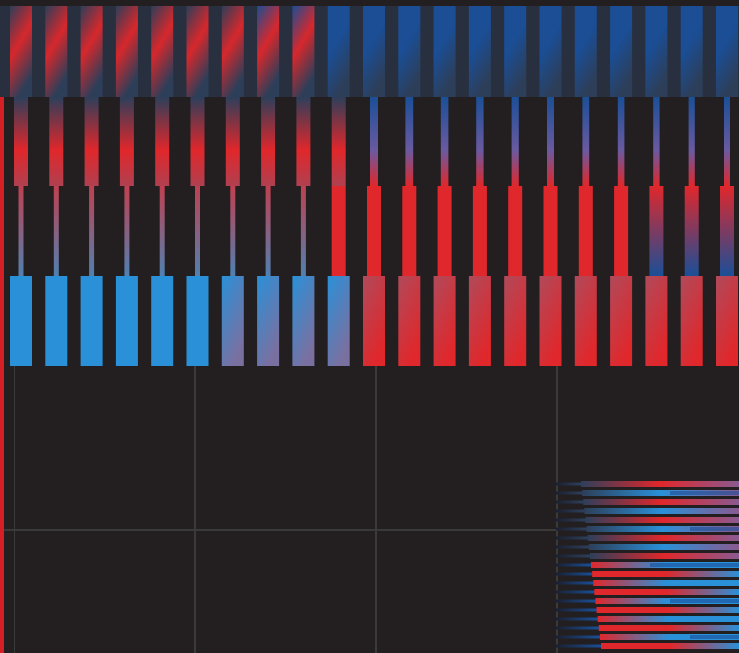 This screenshot has height=653, width=739. Describe the element at coordinates (2, 375) in the screenshot. I see `left-edge-line` at that location.